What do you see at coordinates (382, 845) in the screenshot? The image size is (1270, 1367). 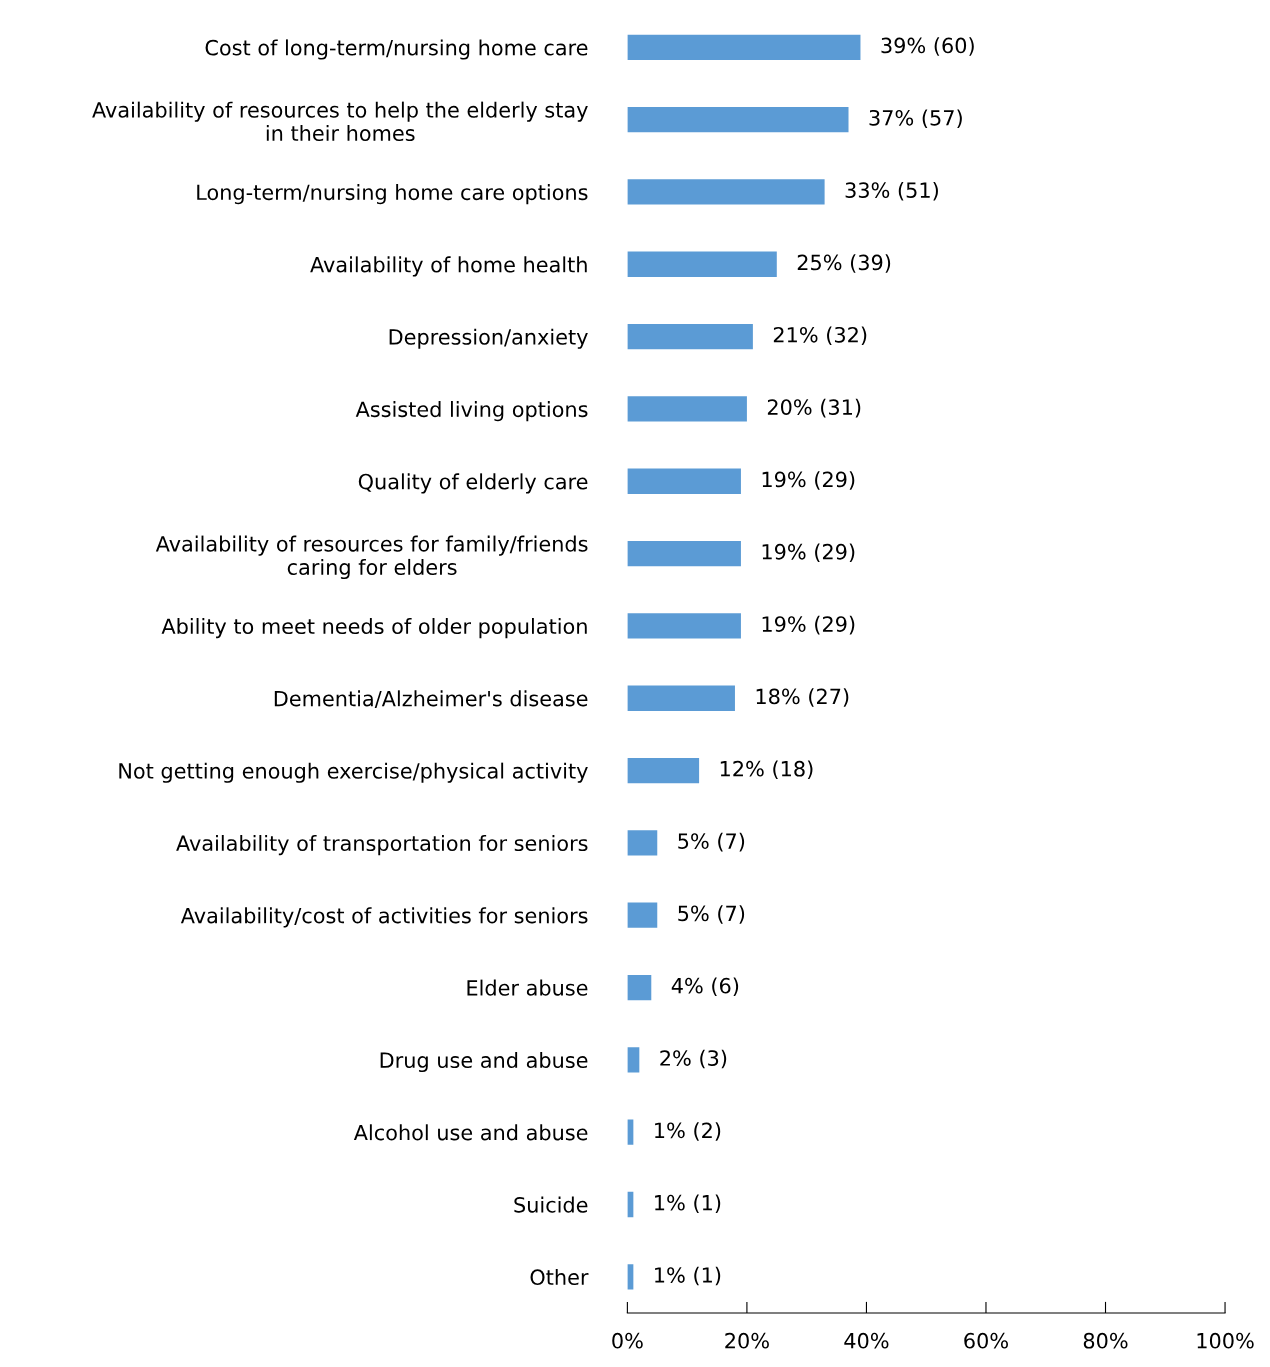 I see `y-tick-label: Availability of transportation for seniors` at bounding box center [382, 845].